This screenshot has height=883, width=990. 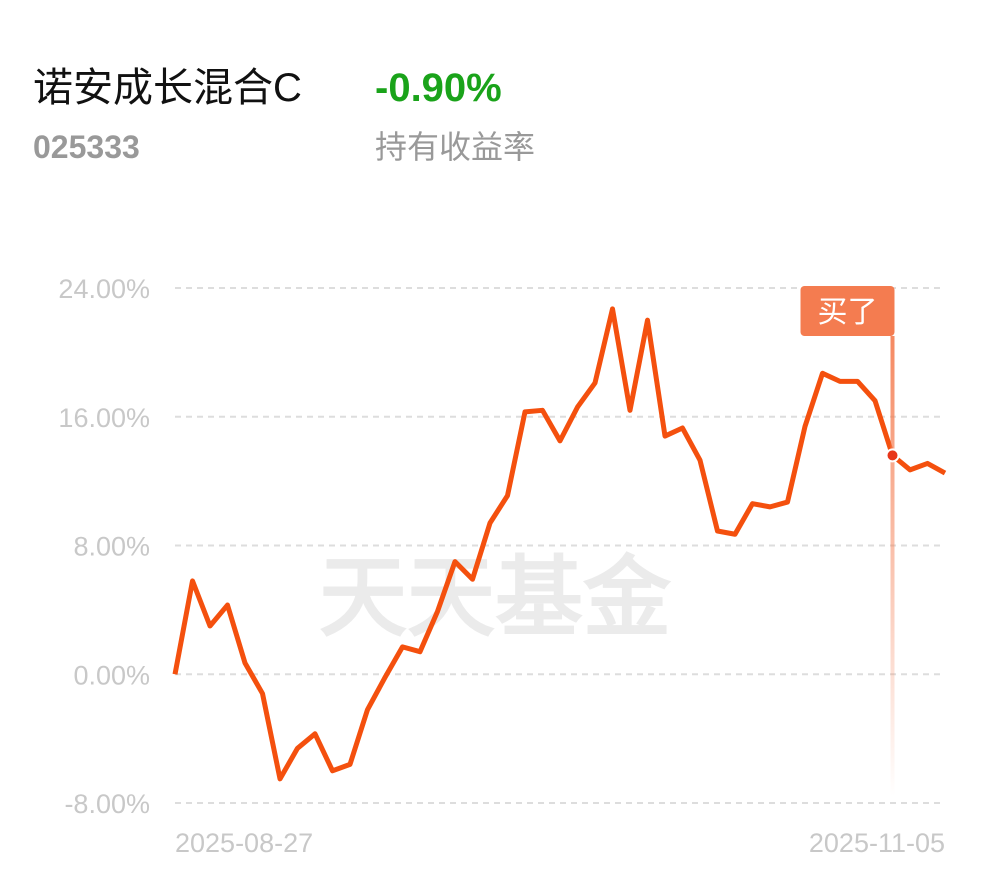 What do you see at coordinates (892, 566) in the screenshot?
I see `buy-line` at bounding box center [892, 566].